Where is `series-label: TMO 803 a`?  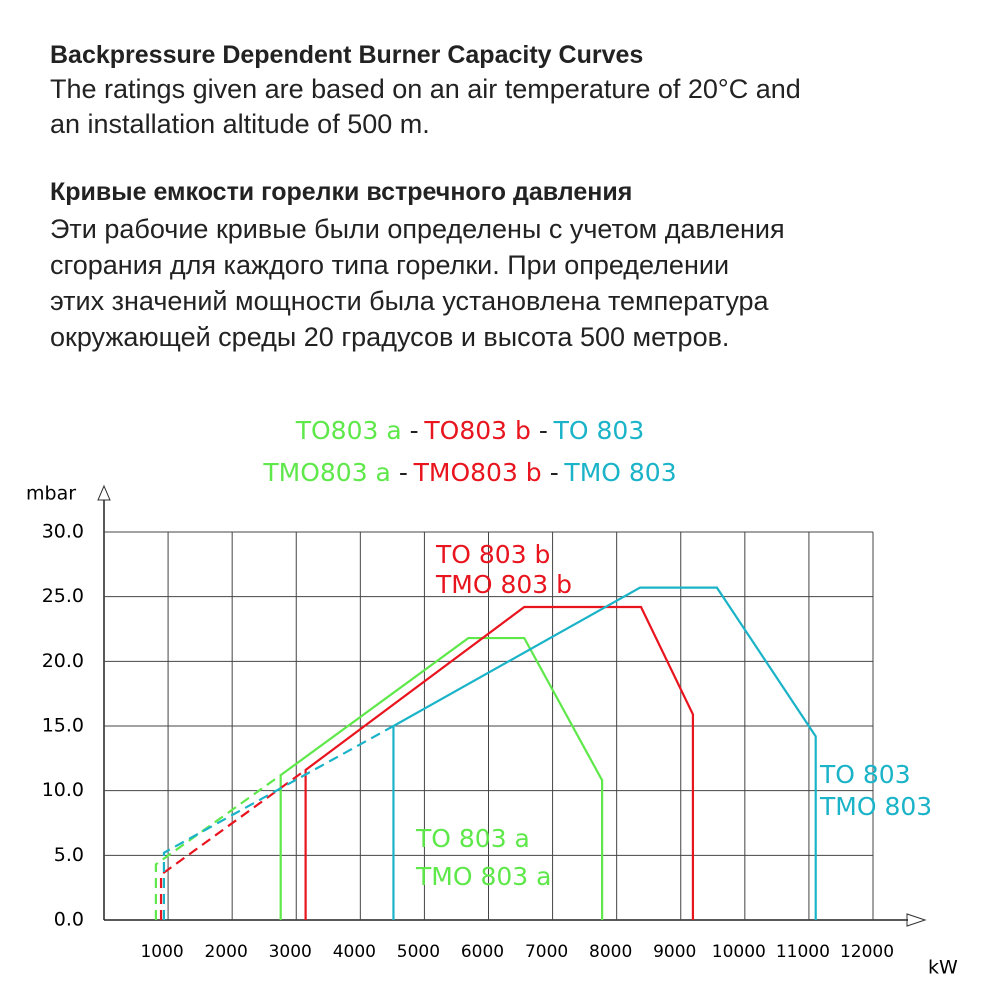 series-label: TMO 803 a is located at coordinates (483, 876).